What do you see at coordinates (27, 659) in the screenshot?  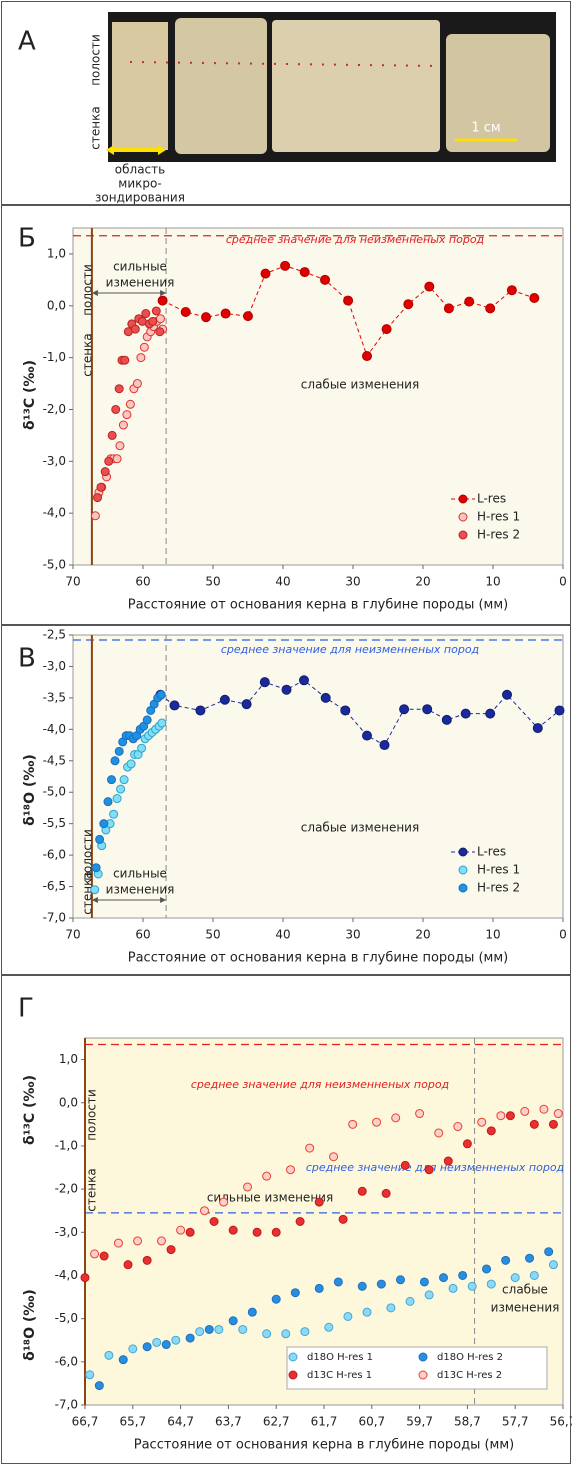 I see `panel-label: В` at bounding box center [27, 659].